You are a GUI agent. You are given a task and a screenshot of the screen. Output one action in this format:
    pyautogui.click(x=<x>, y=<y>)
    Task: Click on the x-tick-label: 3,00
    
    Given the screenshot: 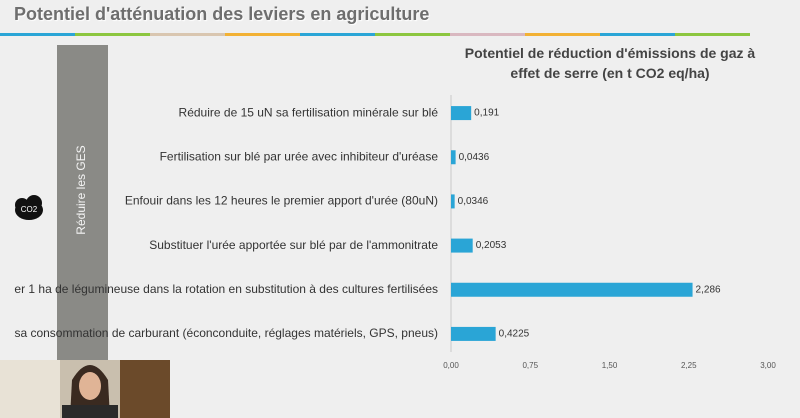 What is the action you would take?
    pyautogui.click(x=768, y=365)
    